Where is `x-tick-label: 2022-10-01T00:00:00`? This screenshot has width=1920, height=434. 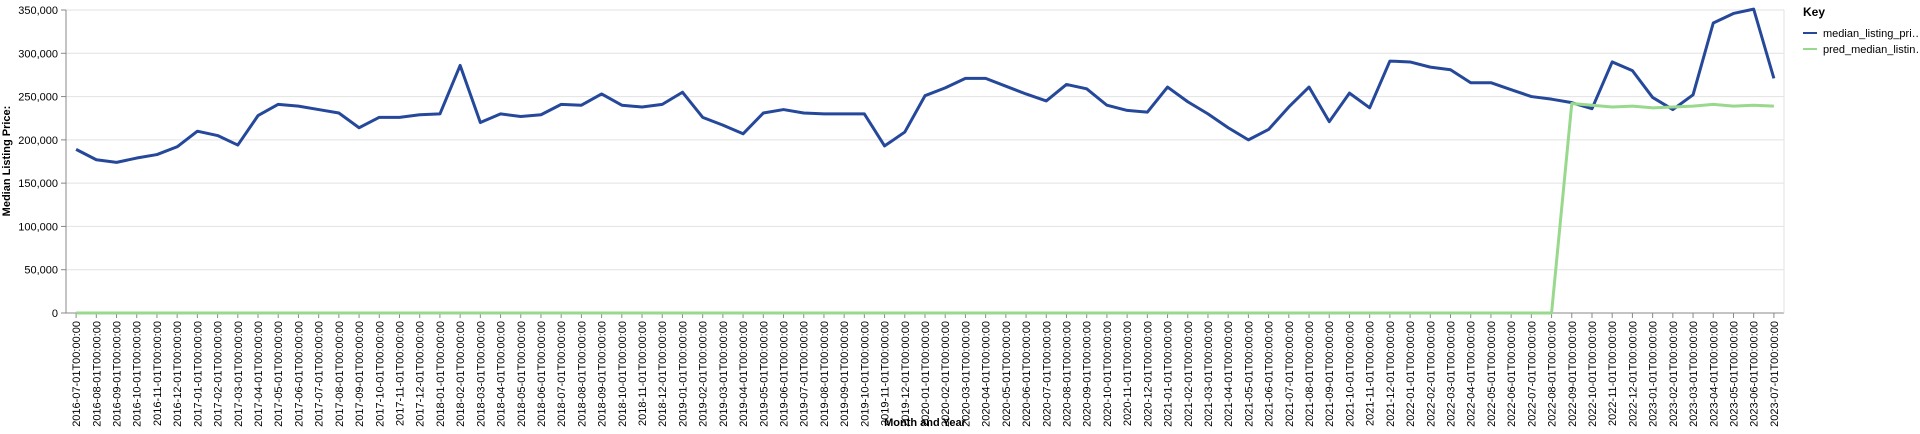
x-tick-label: 2022-10-01T00:00:00 is located at coordinates (1593, 374).